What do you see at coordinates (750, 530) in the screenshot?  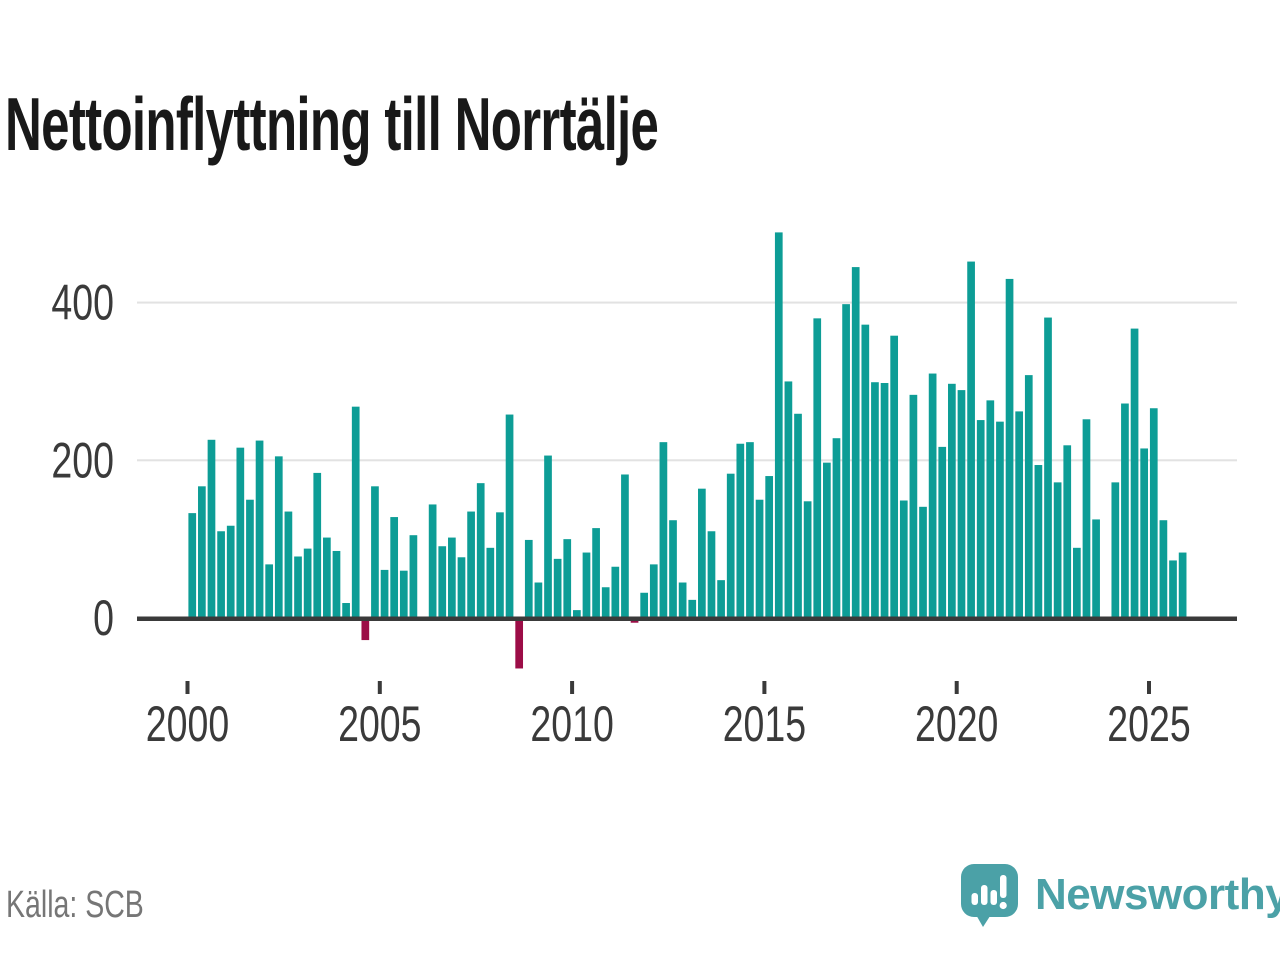 I see `bar-2014Q3` at bounding box center [750, 530].